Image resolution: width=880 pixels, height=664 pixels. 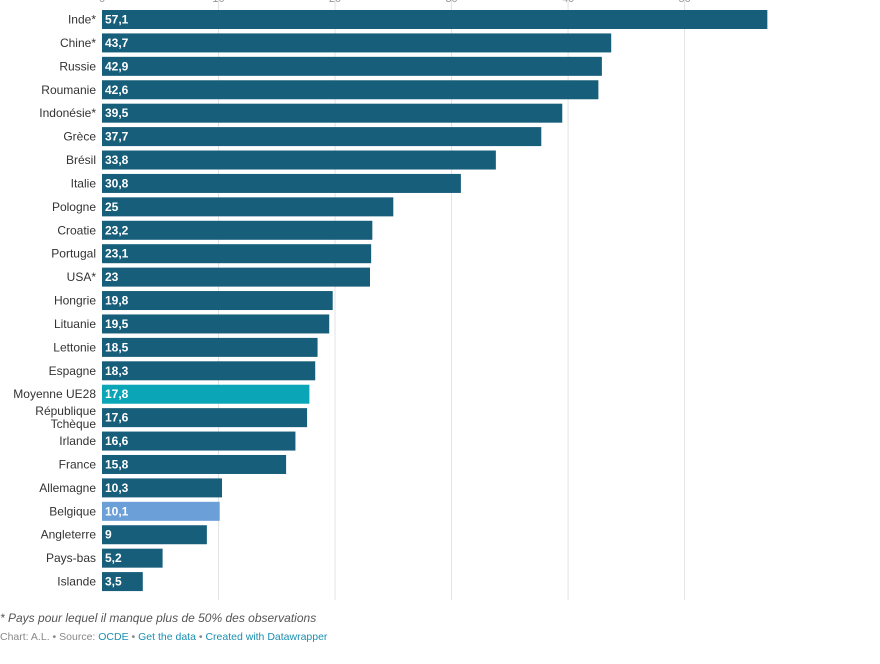 What do you see at coordinates (117, 464) in the screenshot?
I see `value-label: 15,8` at bounding box center [117, 464].